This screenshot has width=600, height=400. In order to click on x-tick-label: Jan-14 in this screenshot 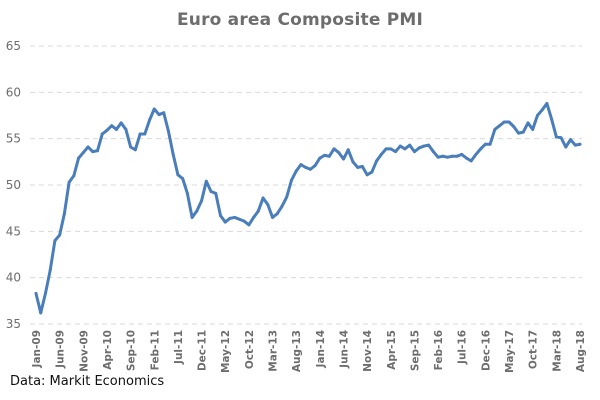, I will do `click(321, 349)`.